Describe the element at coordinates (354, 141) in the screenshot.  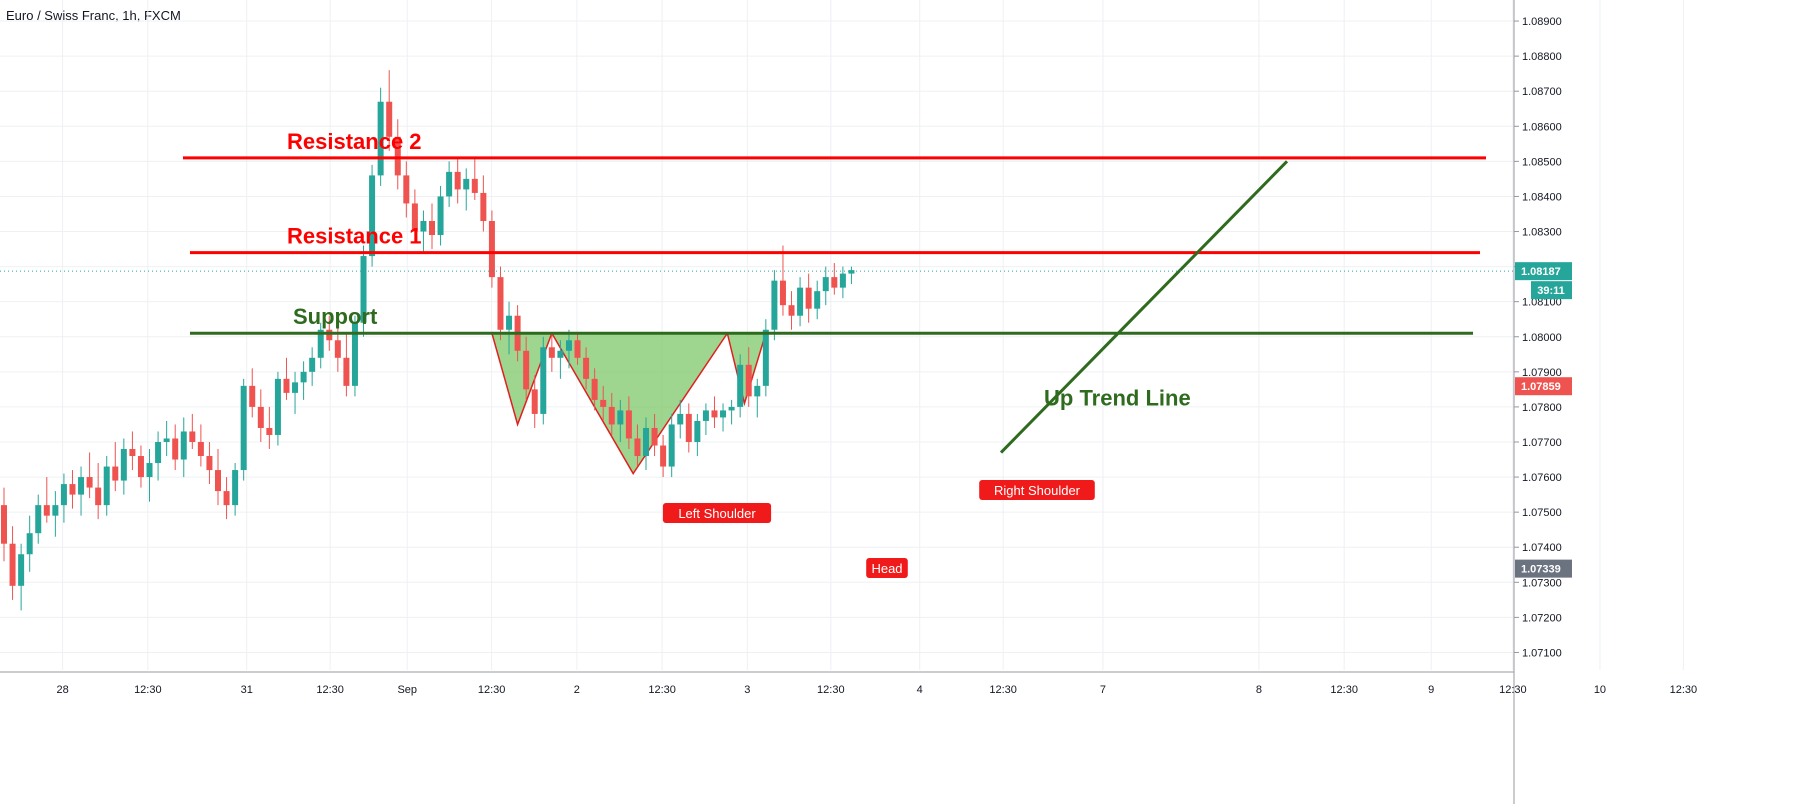
I see `resistance-2-label: Resistance 2` at that location.